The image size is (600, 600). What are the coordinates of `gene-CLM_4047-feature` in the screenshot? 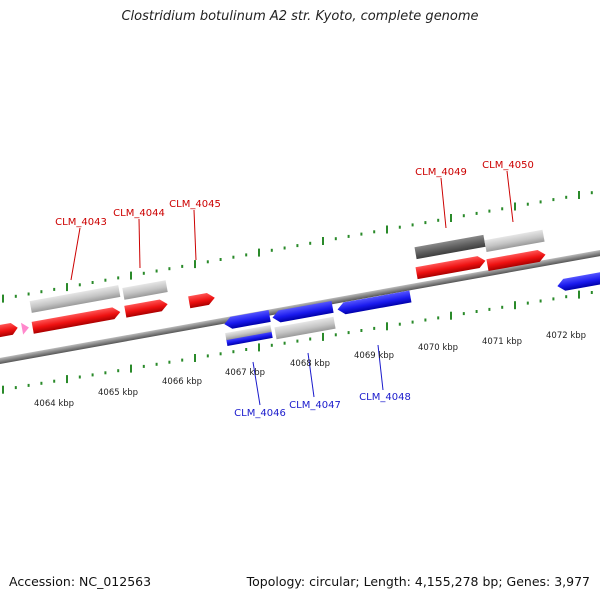 It's located at (305, 328).